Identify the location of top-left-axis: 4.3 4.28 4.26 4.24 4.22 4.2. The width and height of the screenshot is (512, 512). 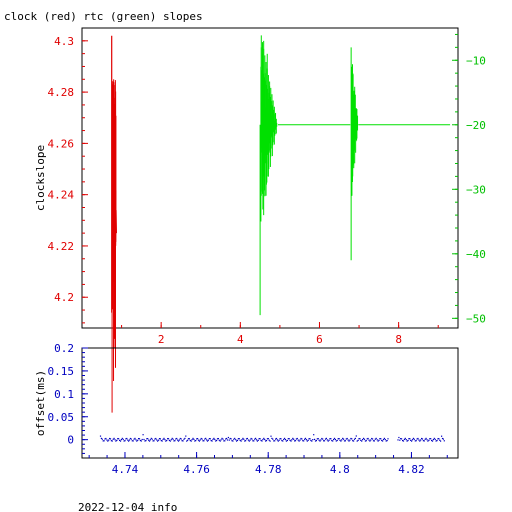
(68, 179).